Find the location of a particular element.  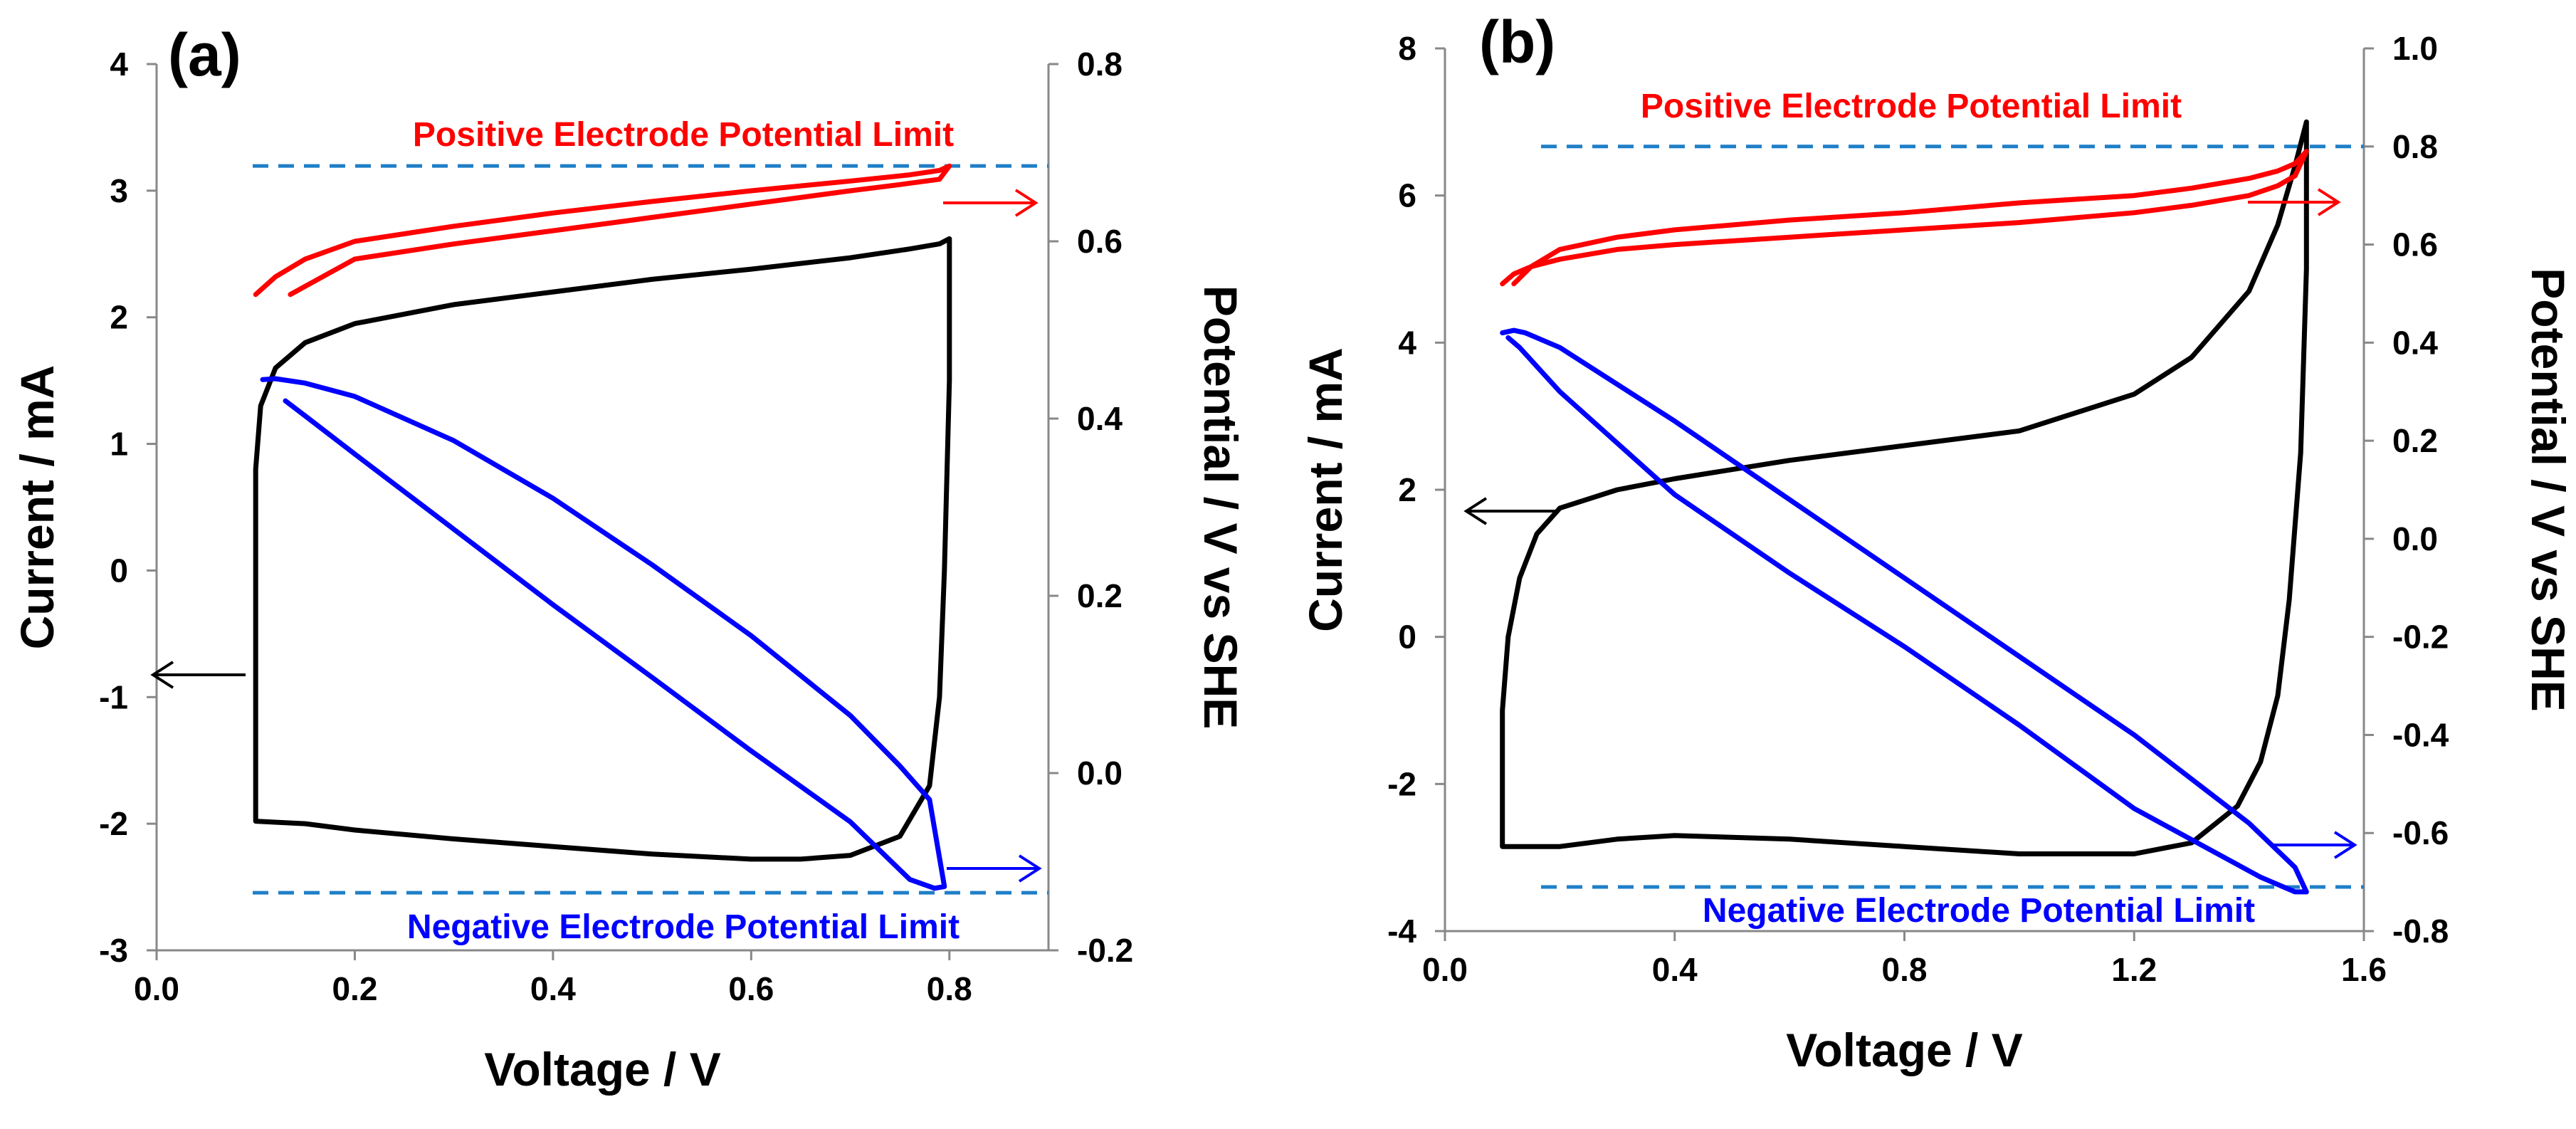

panel-label: (a) is located at coordinates (204, 54).